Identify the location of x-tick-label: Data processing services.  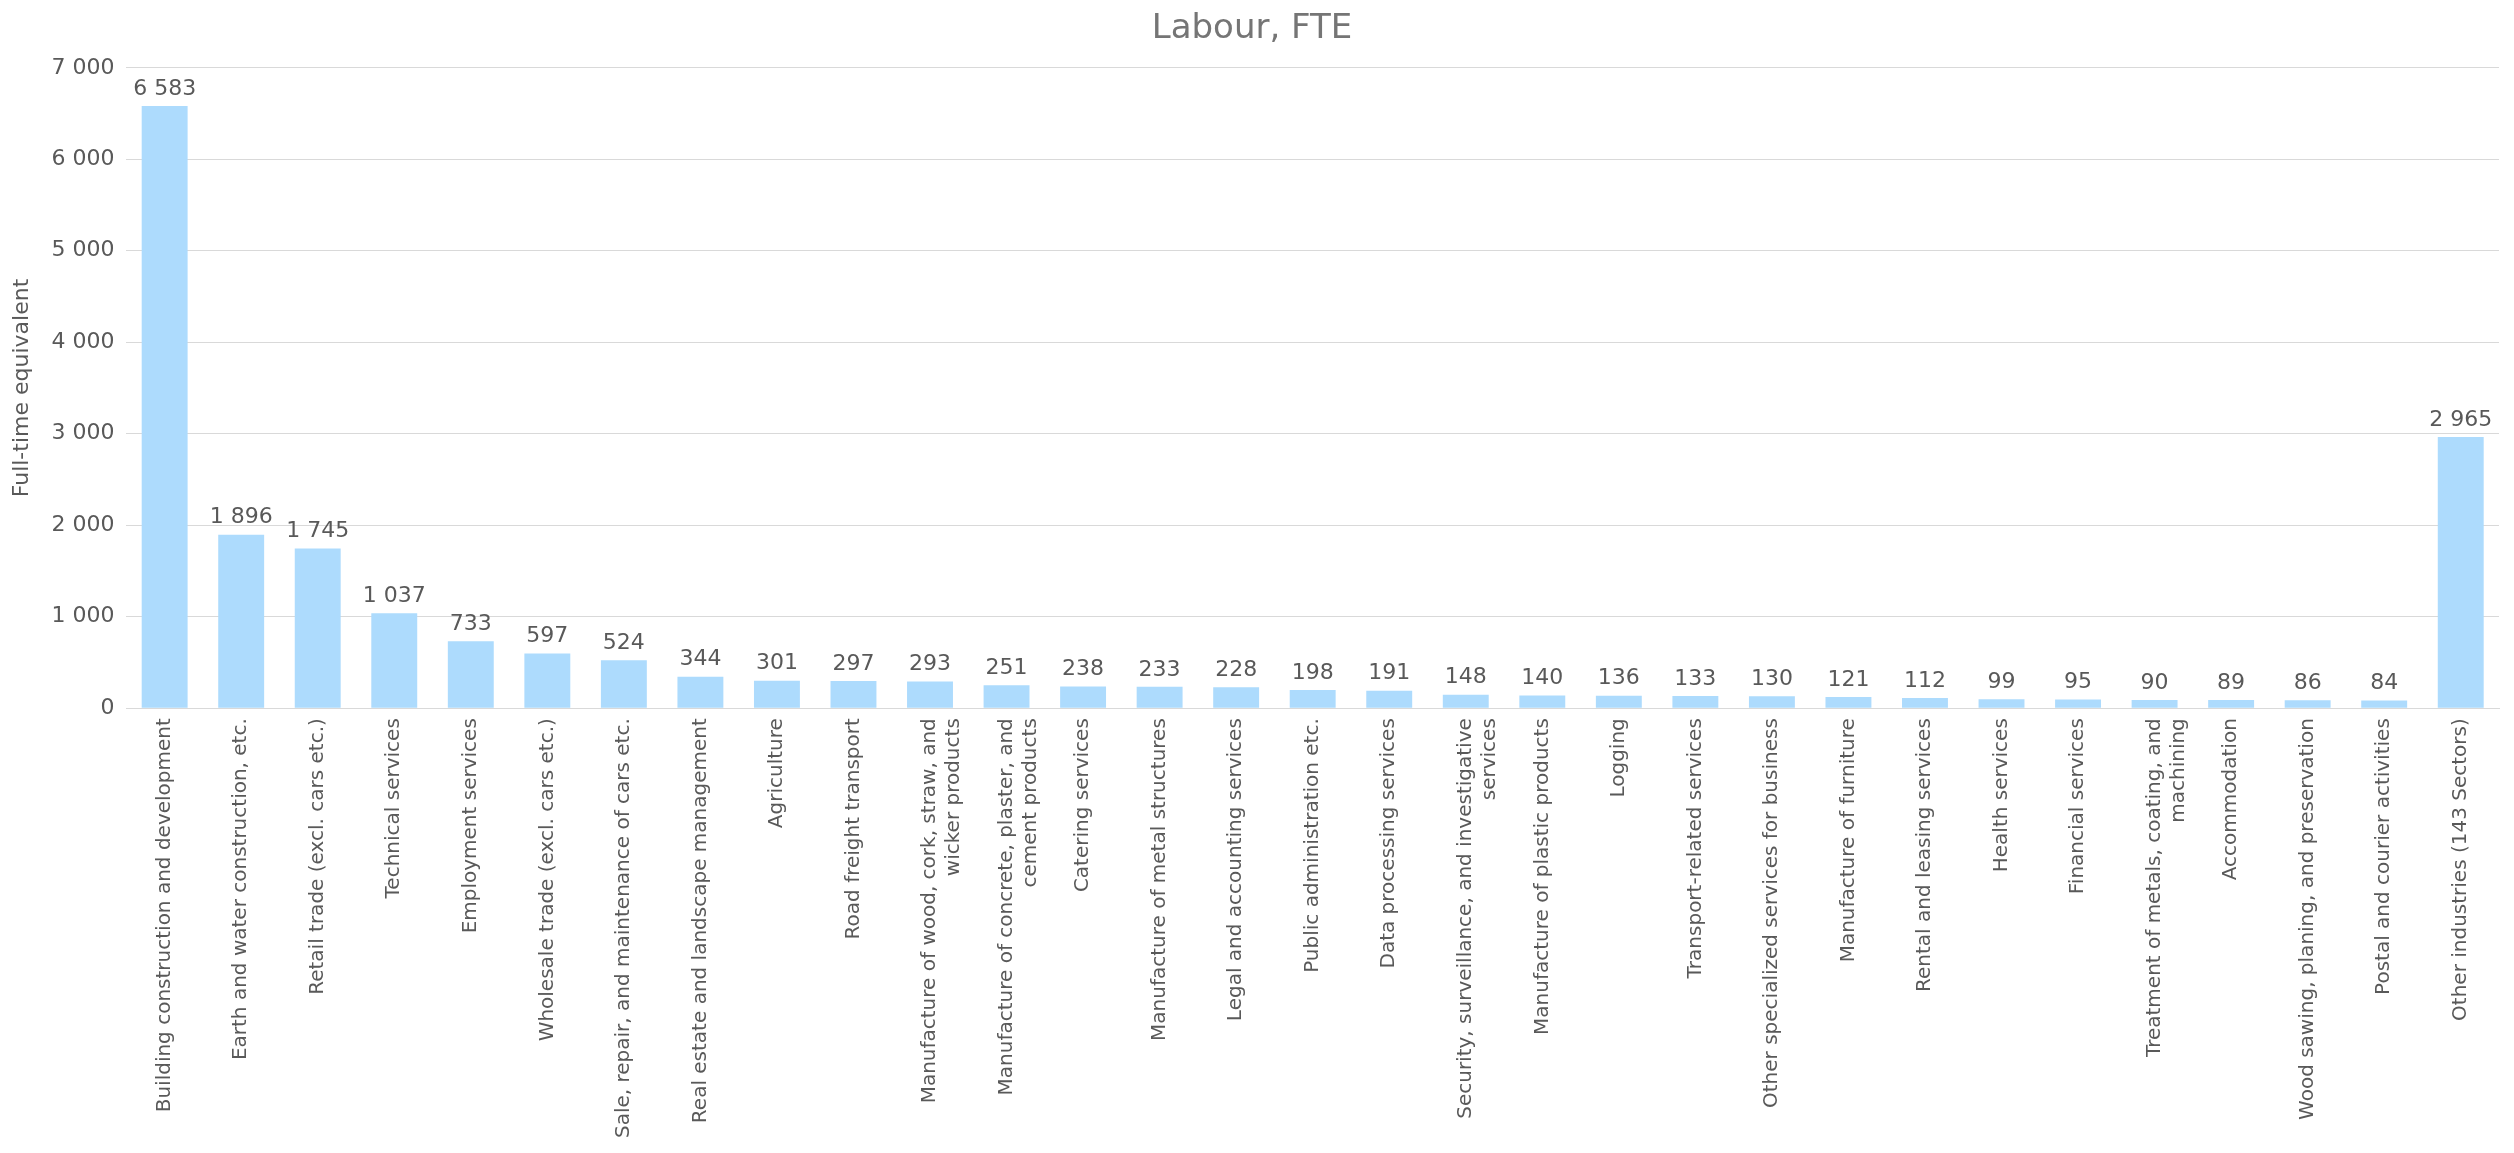
(1387, 843).